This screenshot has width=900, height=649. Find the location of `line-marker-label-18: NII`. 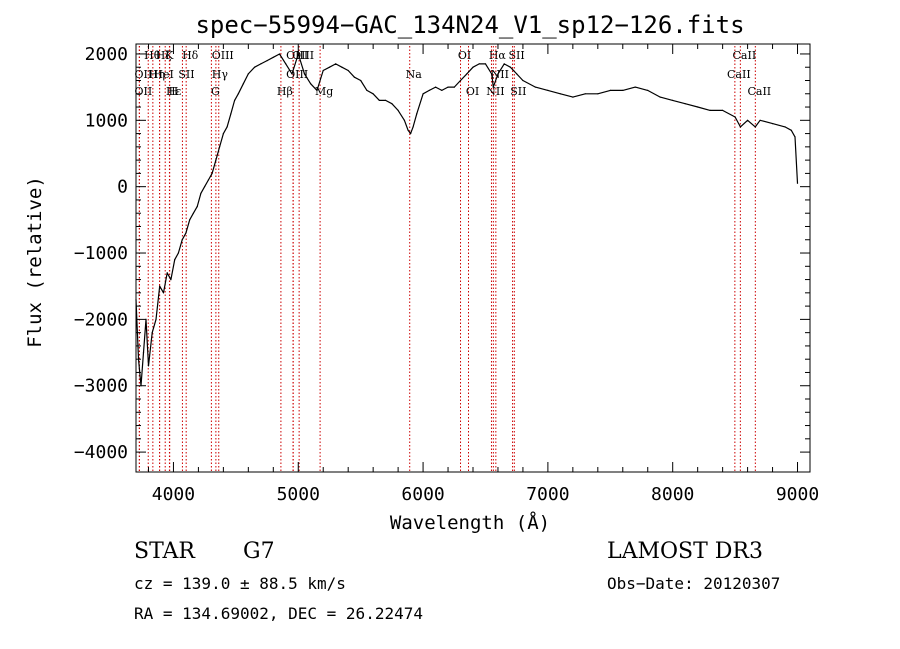

line-marker-label-18: NII is located at coordinates (500, 74).